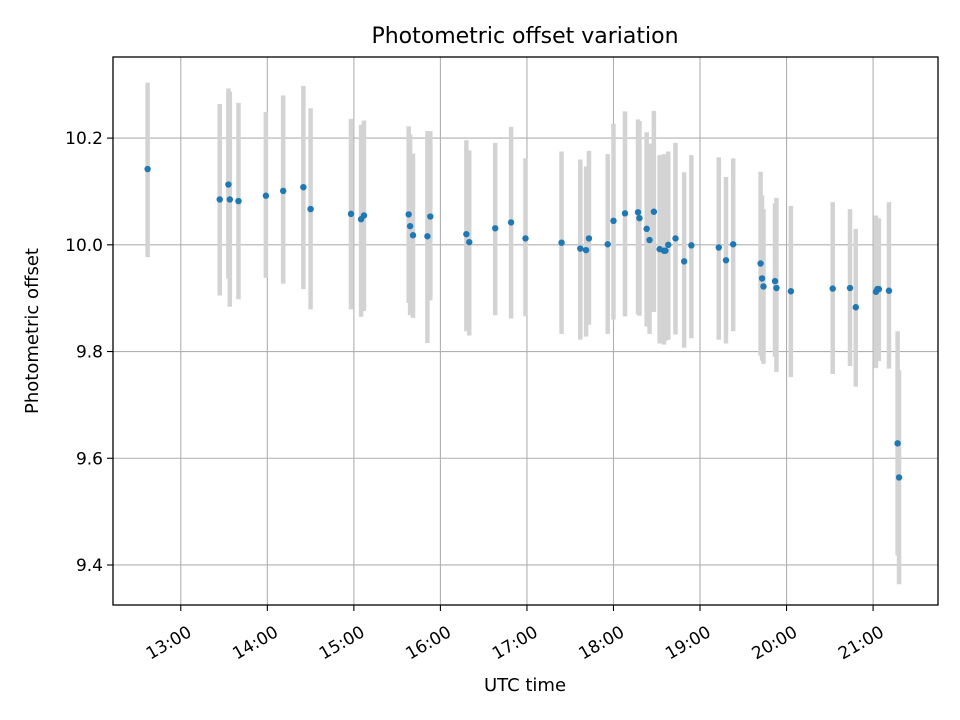 Image resolution: width=960 pixels, height=720 pixels. Describe the element at coordinates (688, 643) in the screenshot. I see `x-tick-label: 19:00` at that location.